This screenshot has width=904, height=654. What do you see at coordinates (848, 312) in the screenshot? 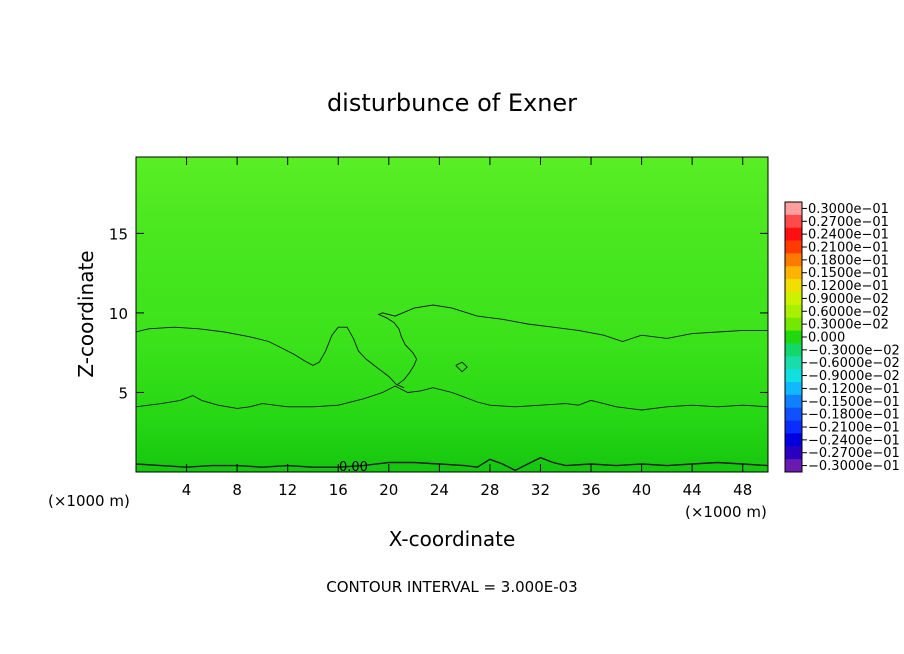
I see `colorbar-label: 0.6000e−02` at bounding box center [848, 312].